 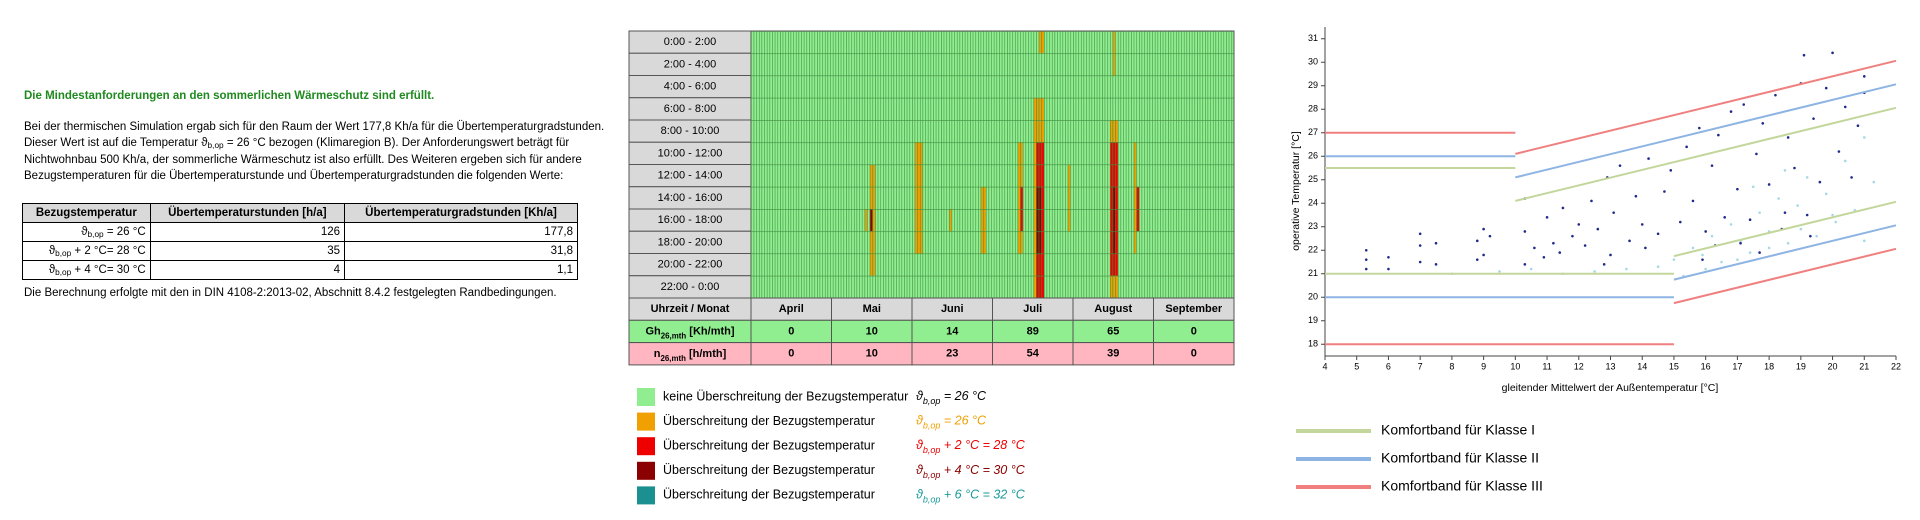 I want to click on x-tick-label: 17, so click(x=1737, y=366).